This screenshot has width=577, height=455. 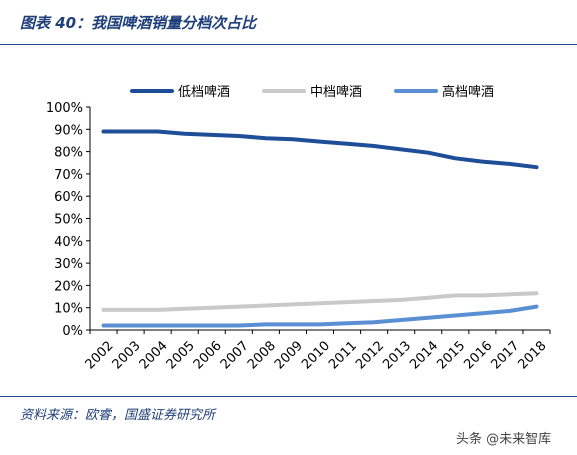 I want to click on legend: 低档啤酒 中档啤酒 高档啤酒, so click(x=312, y=92).